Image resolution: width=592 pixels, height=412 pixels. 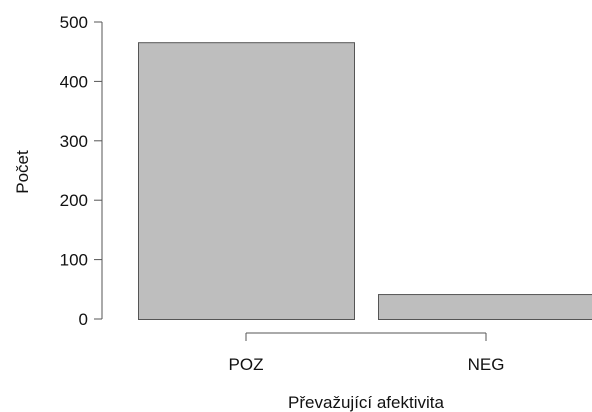 I want to click on y-tick-label: 400, so click(x=74, y=81).